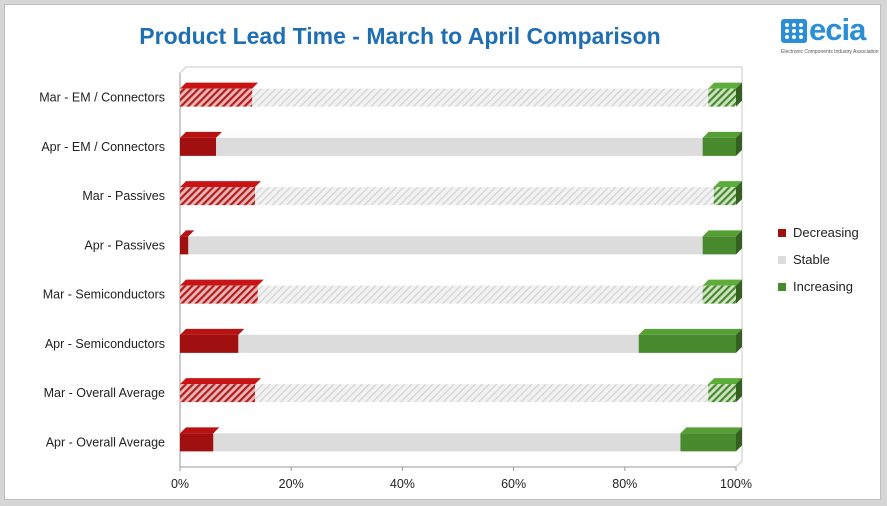 The width and height of the screenshot is (887, 506). Describe the element at coordinates (811, 259) in the screenshot. I see `legend-label-stable: Stable` at that location.